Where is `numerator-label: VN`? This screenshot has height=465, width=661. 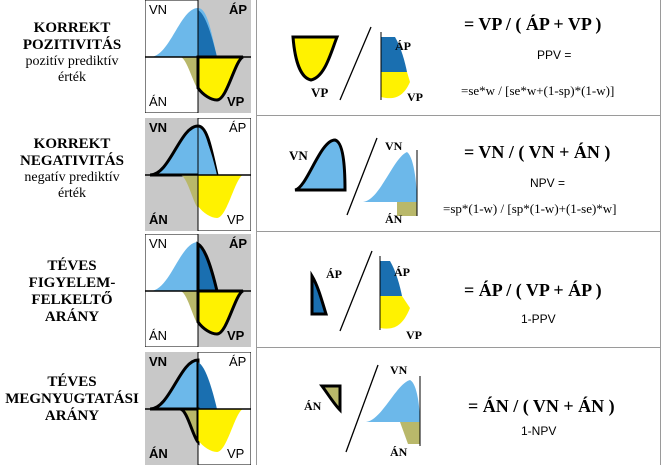
numerator-label: VN is located at coordinates (298, 155).